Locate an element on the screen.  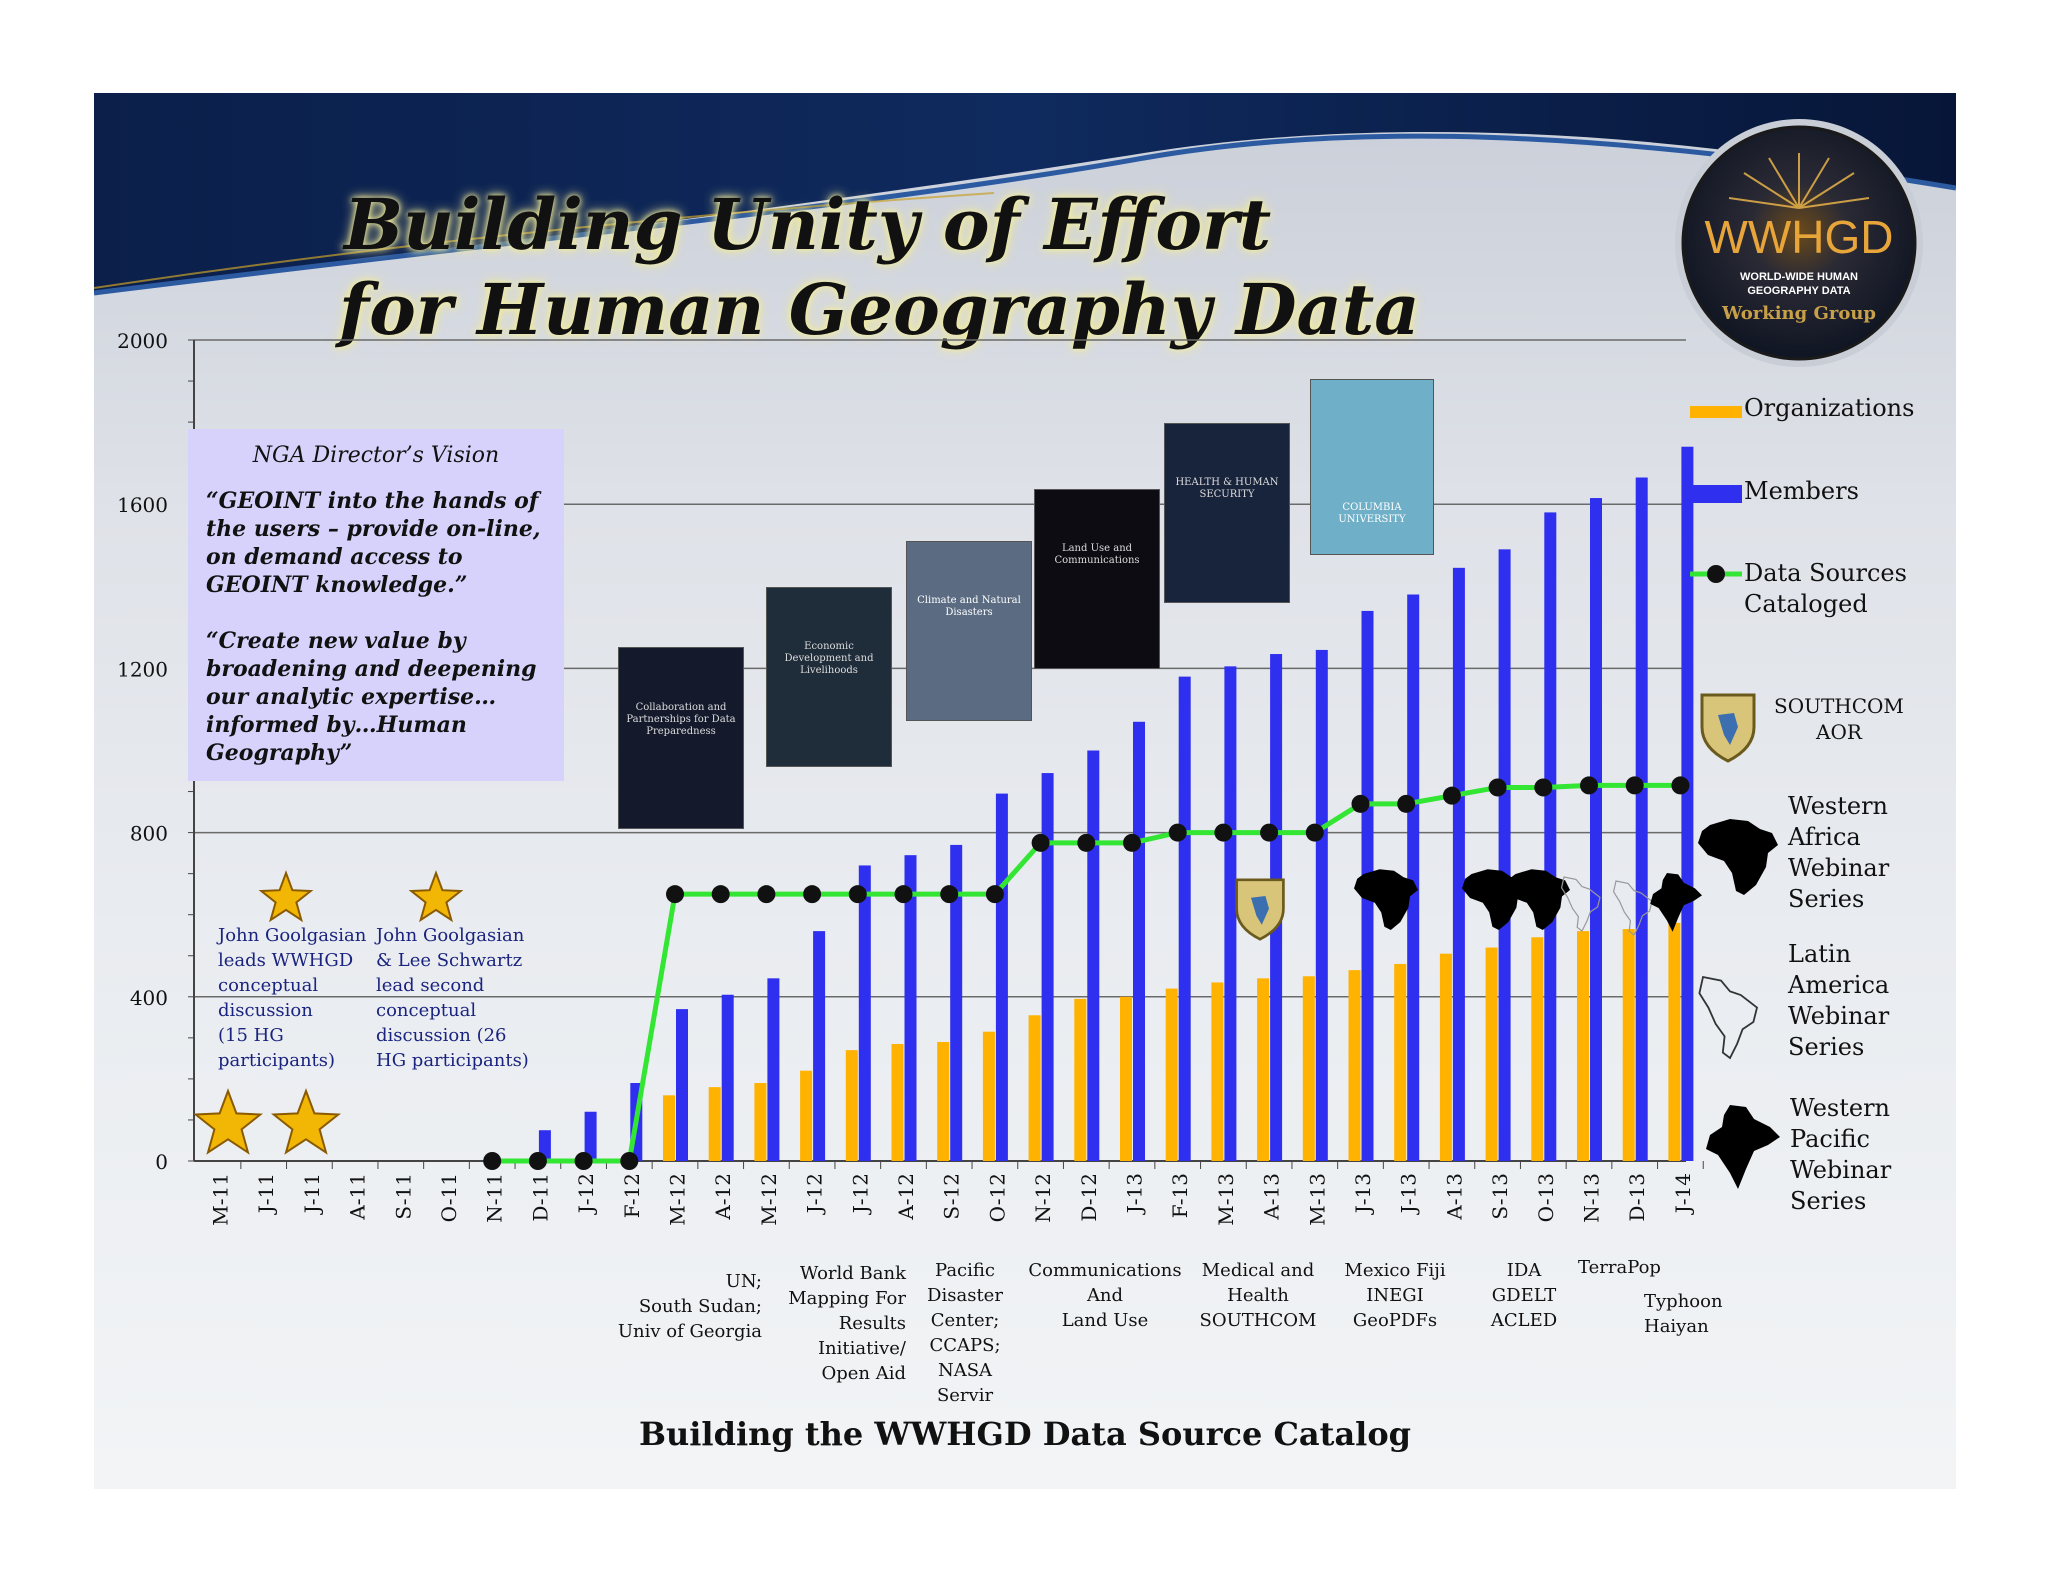
latin-america-map-icon is located at coordinates (1728, 1017).